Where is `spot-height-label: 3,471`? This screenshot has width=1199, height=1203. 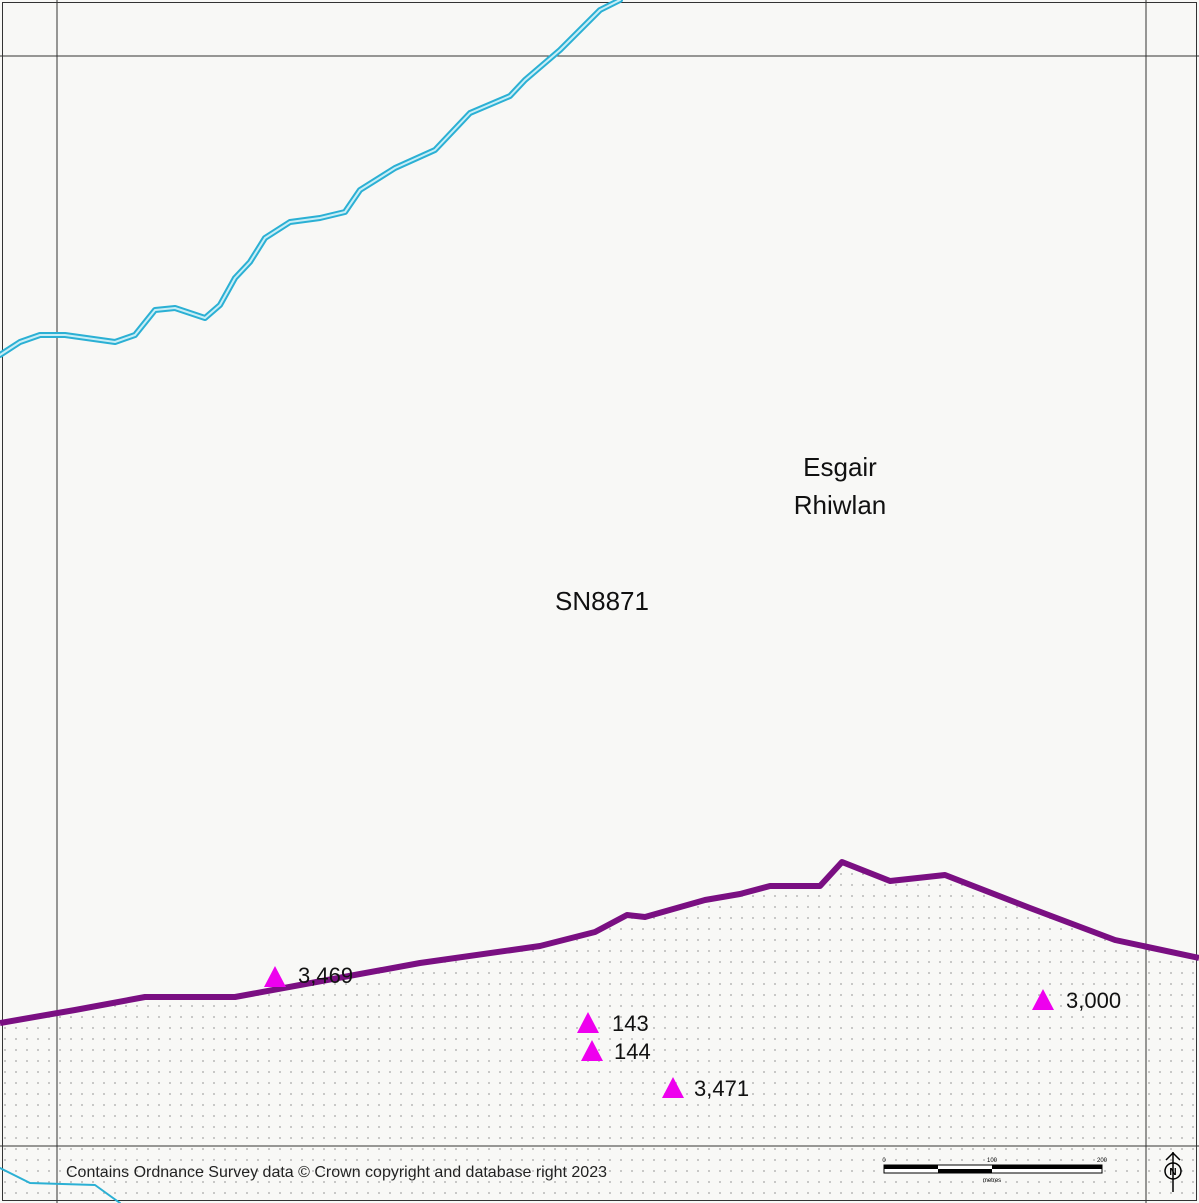 spot-height-label: 3,471 is located at coordinates (721, 1088).